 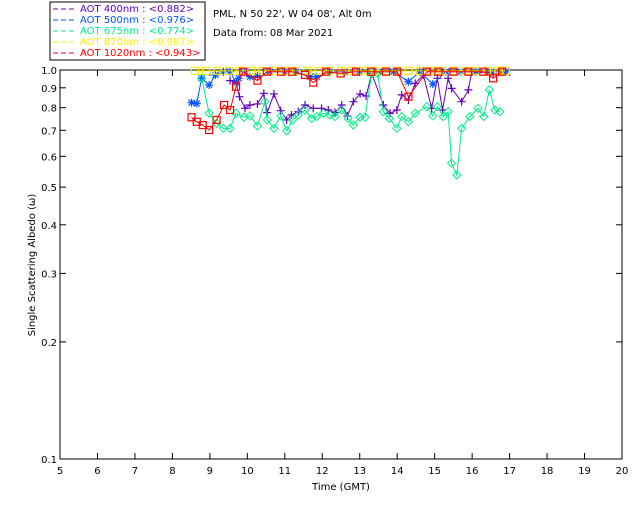 I want to click on legend-box, so click(x=127, y=31).